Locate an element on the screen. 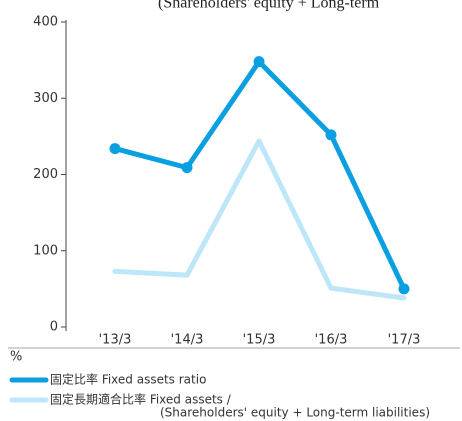  x-tick-label: '17/3 is located at coordinates (404, 340).